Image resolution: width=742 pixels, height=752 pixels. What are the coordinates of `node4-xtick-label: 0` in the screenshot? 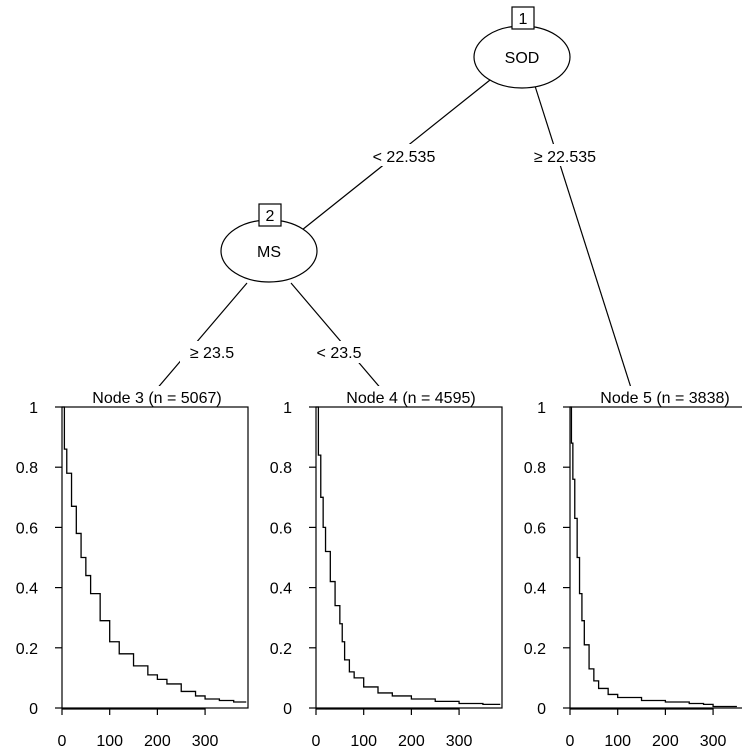 It's located at (316, 741).